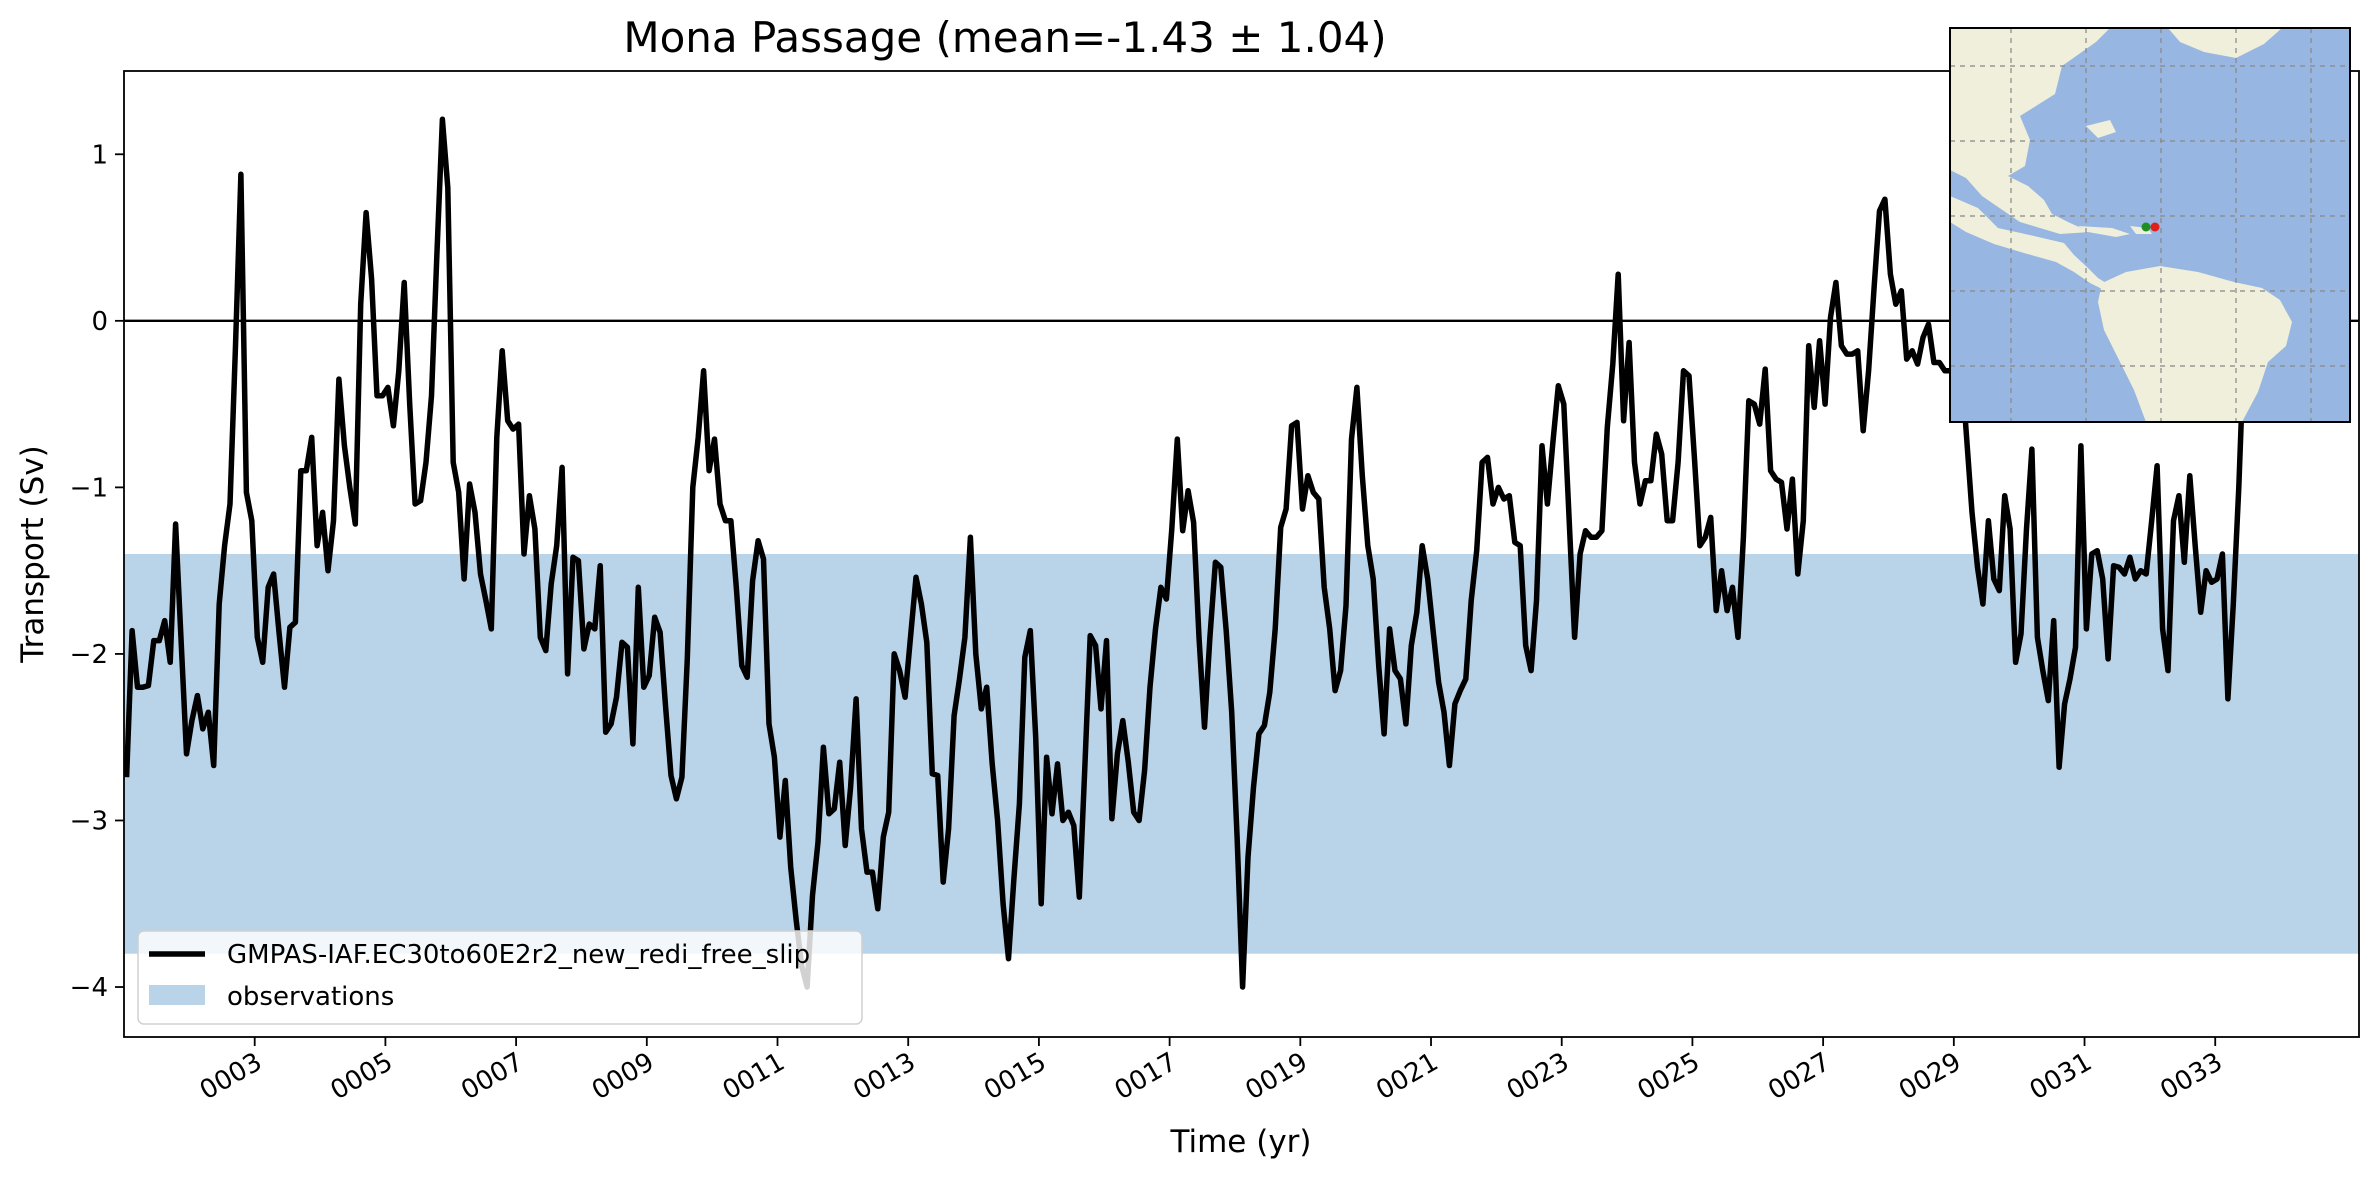  I want to click on inset-map-landmass-central-america, so click(2028, 242).